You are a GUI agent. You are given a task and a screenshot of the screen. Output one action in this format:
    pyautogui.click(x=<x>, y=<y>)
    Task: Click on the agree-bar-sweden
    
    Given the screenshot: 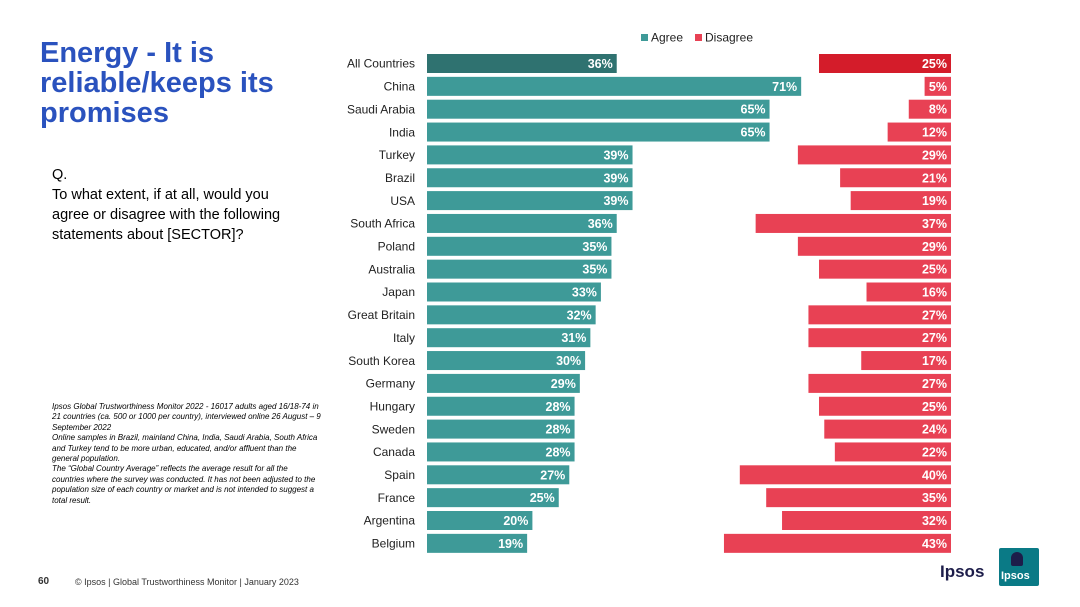 What is the action you would take?
    pyautogui.click(x=501, y=429)
    